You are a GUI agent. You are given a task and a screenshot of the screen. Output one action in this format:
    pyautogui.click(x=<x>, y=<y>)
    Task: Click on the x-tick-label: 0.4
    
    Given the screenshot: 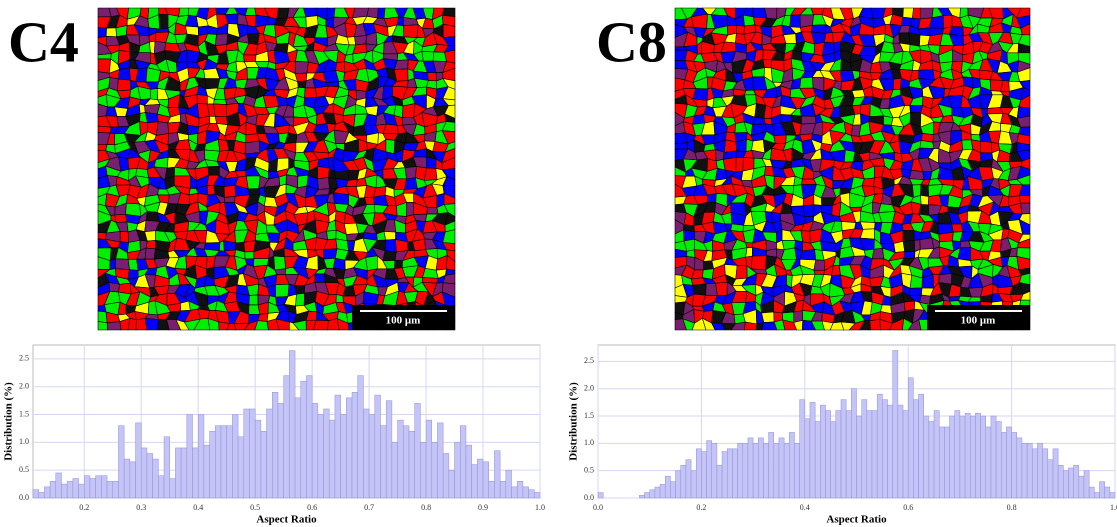 What is the action you would take?
    pyautogui.click(x=805, y=507)
    